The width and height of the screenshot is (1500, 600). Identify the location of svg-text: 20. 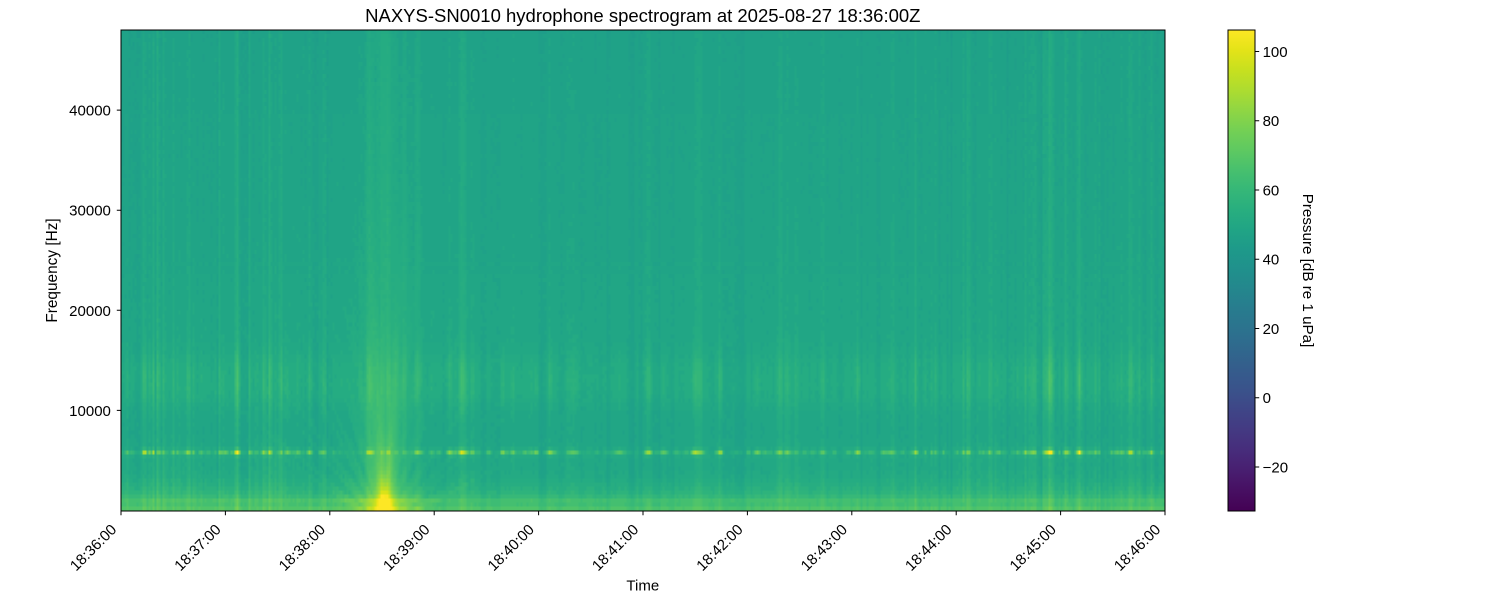
(1271, 329).